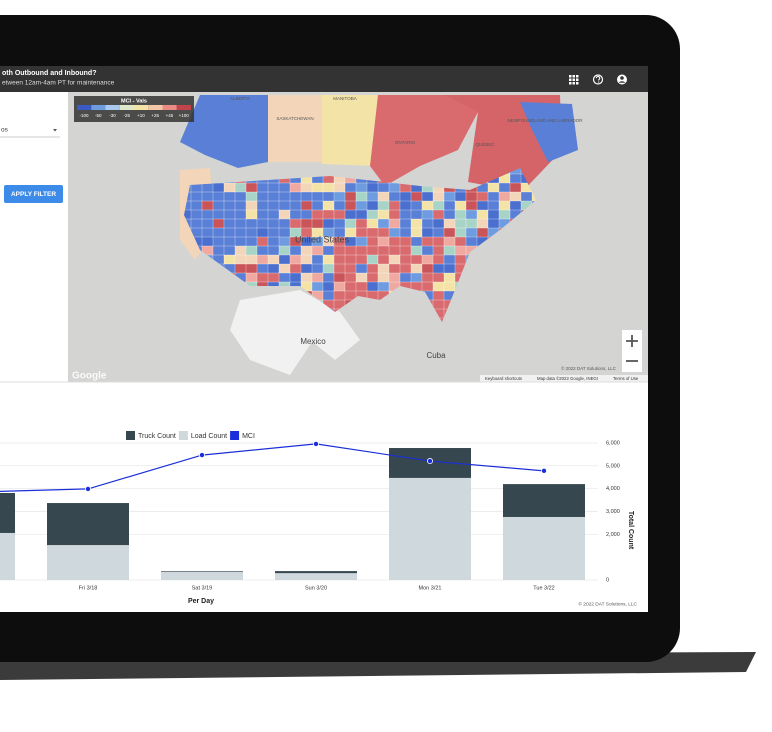  I want to click on apply-filter-label: APPLY FILTER, so click(33, 194).